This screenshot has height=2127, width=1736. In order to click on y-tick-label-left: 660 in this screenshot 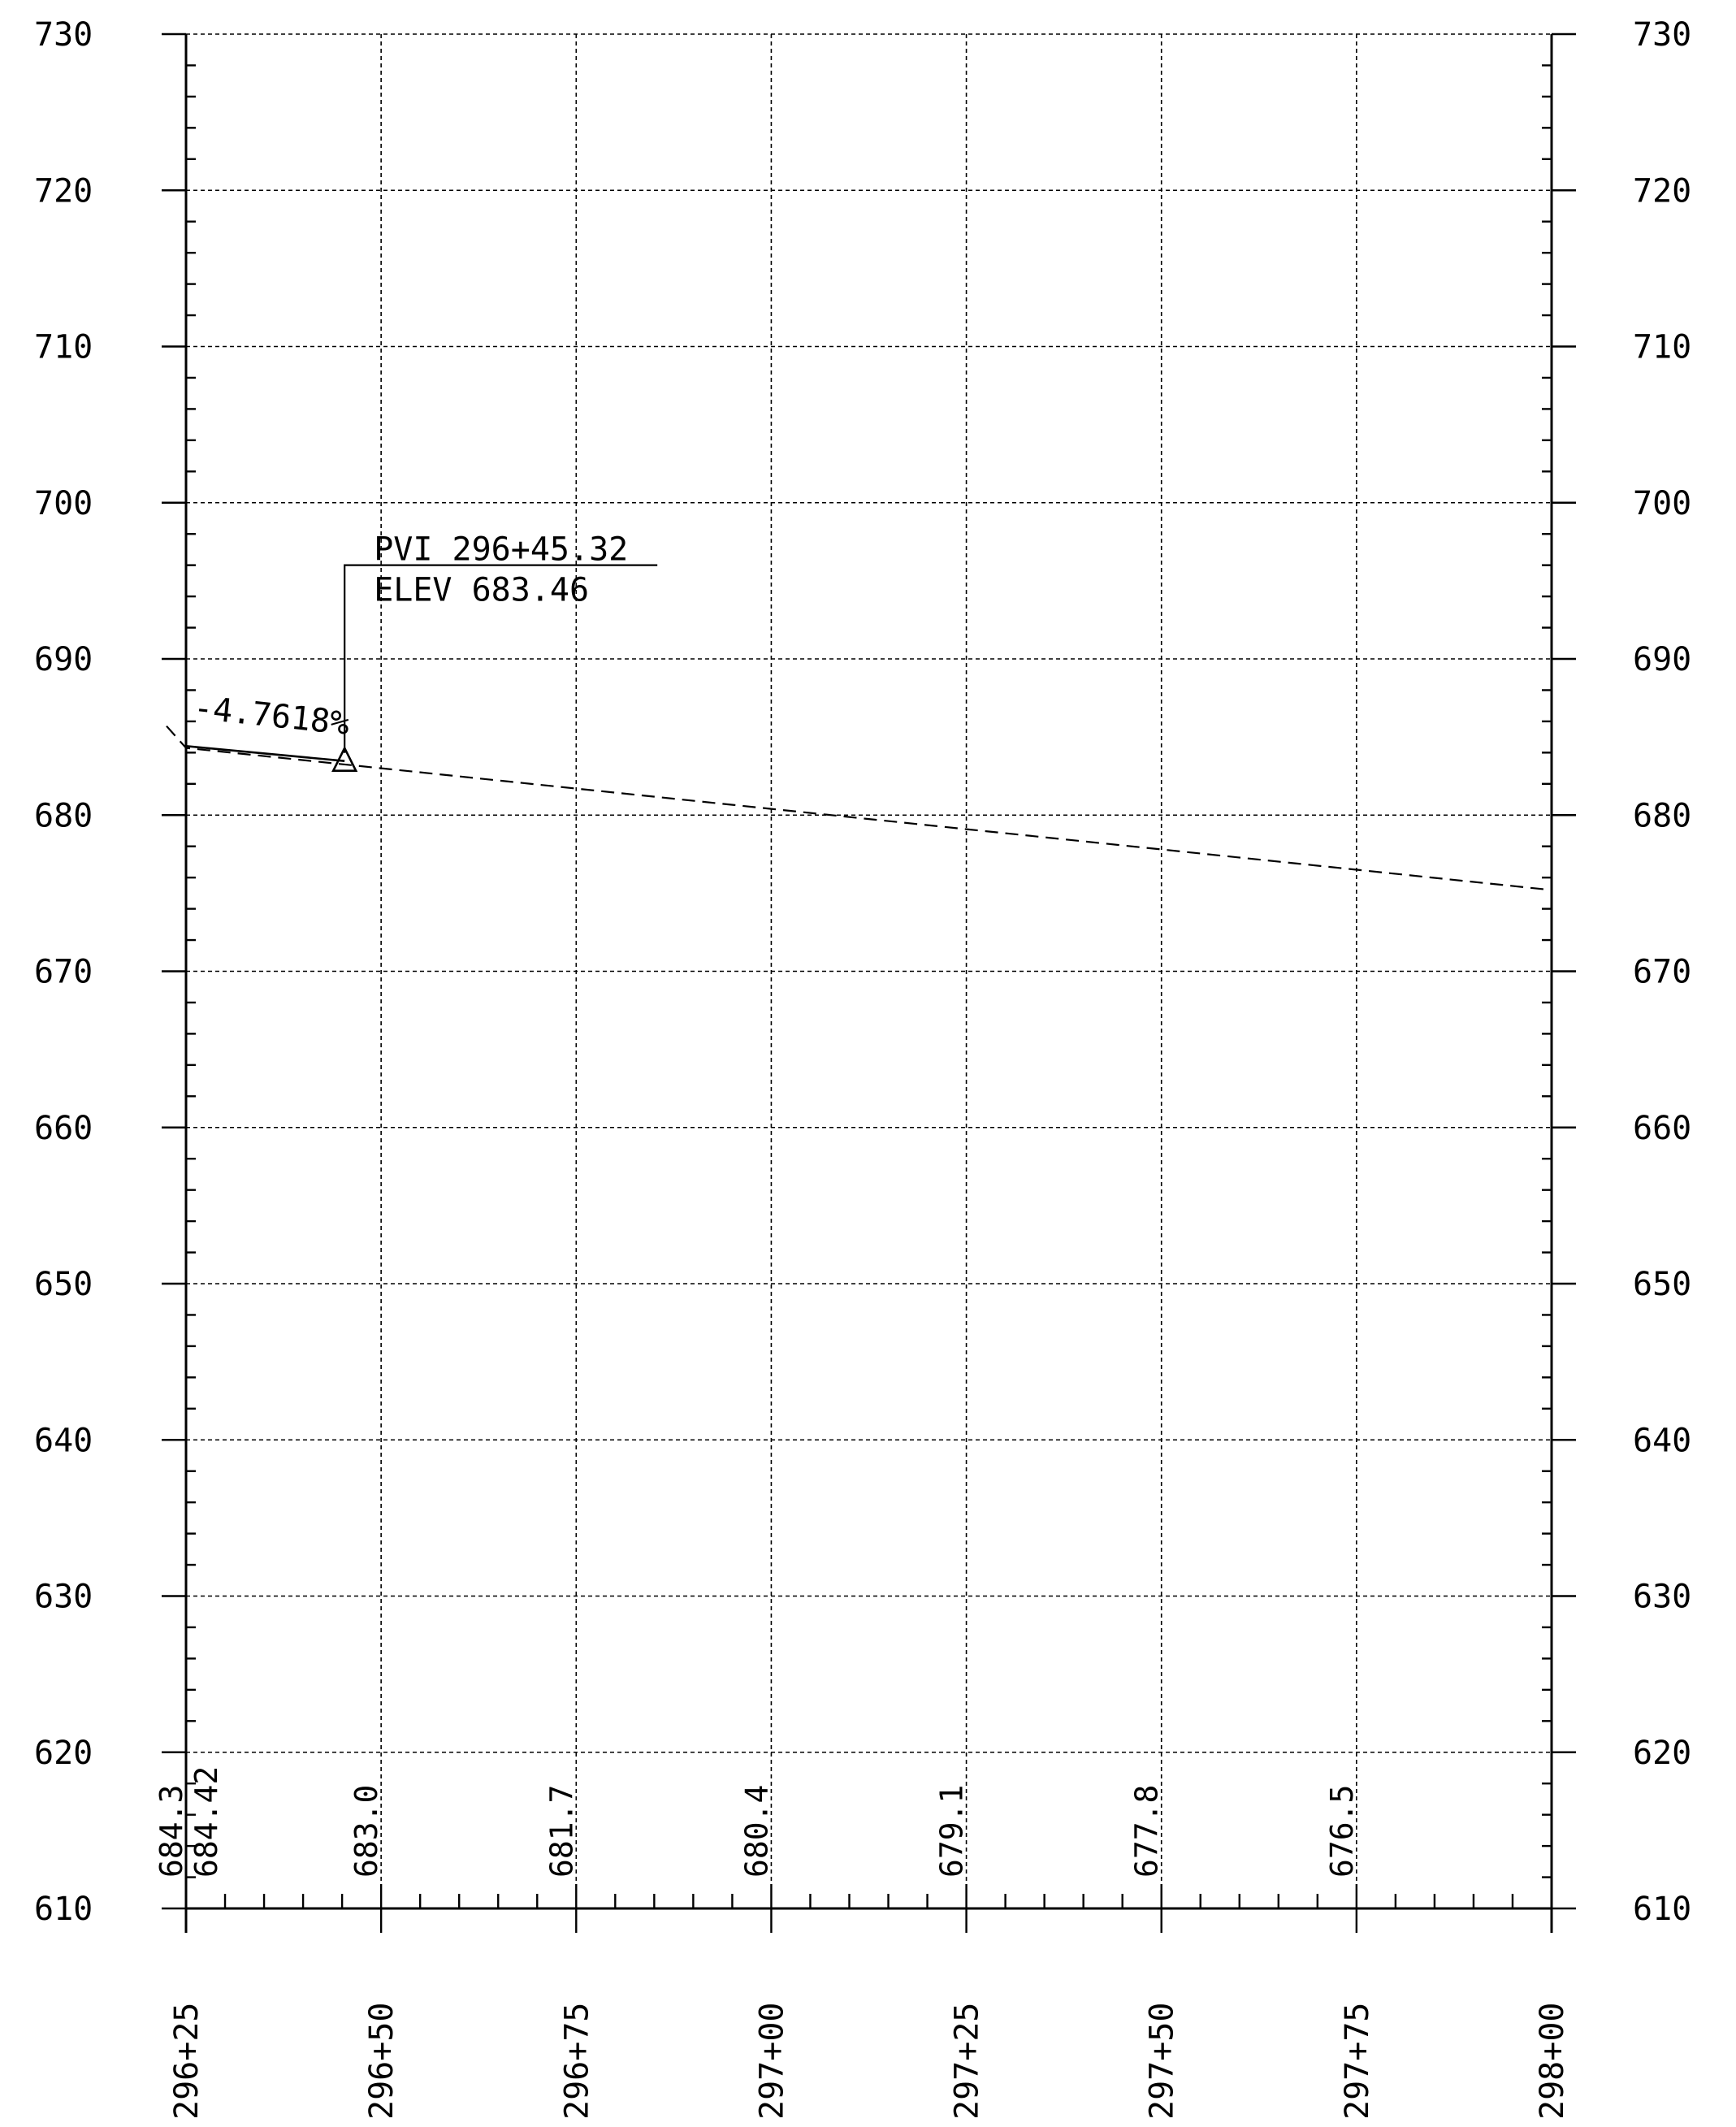, I will do `click(64, 1128)`.